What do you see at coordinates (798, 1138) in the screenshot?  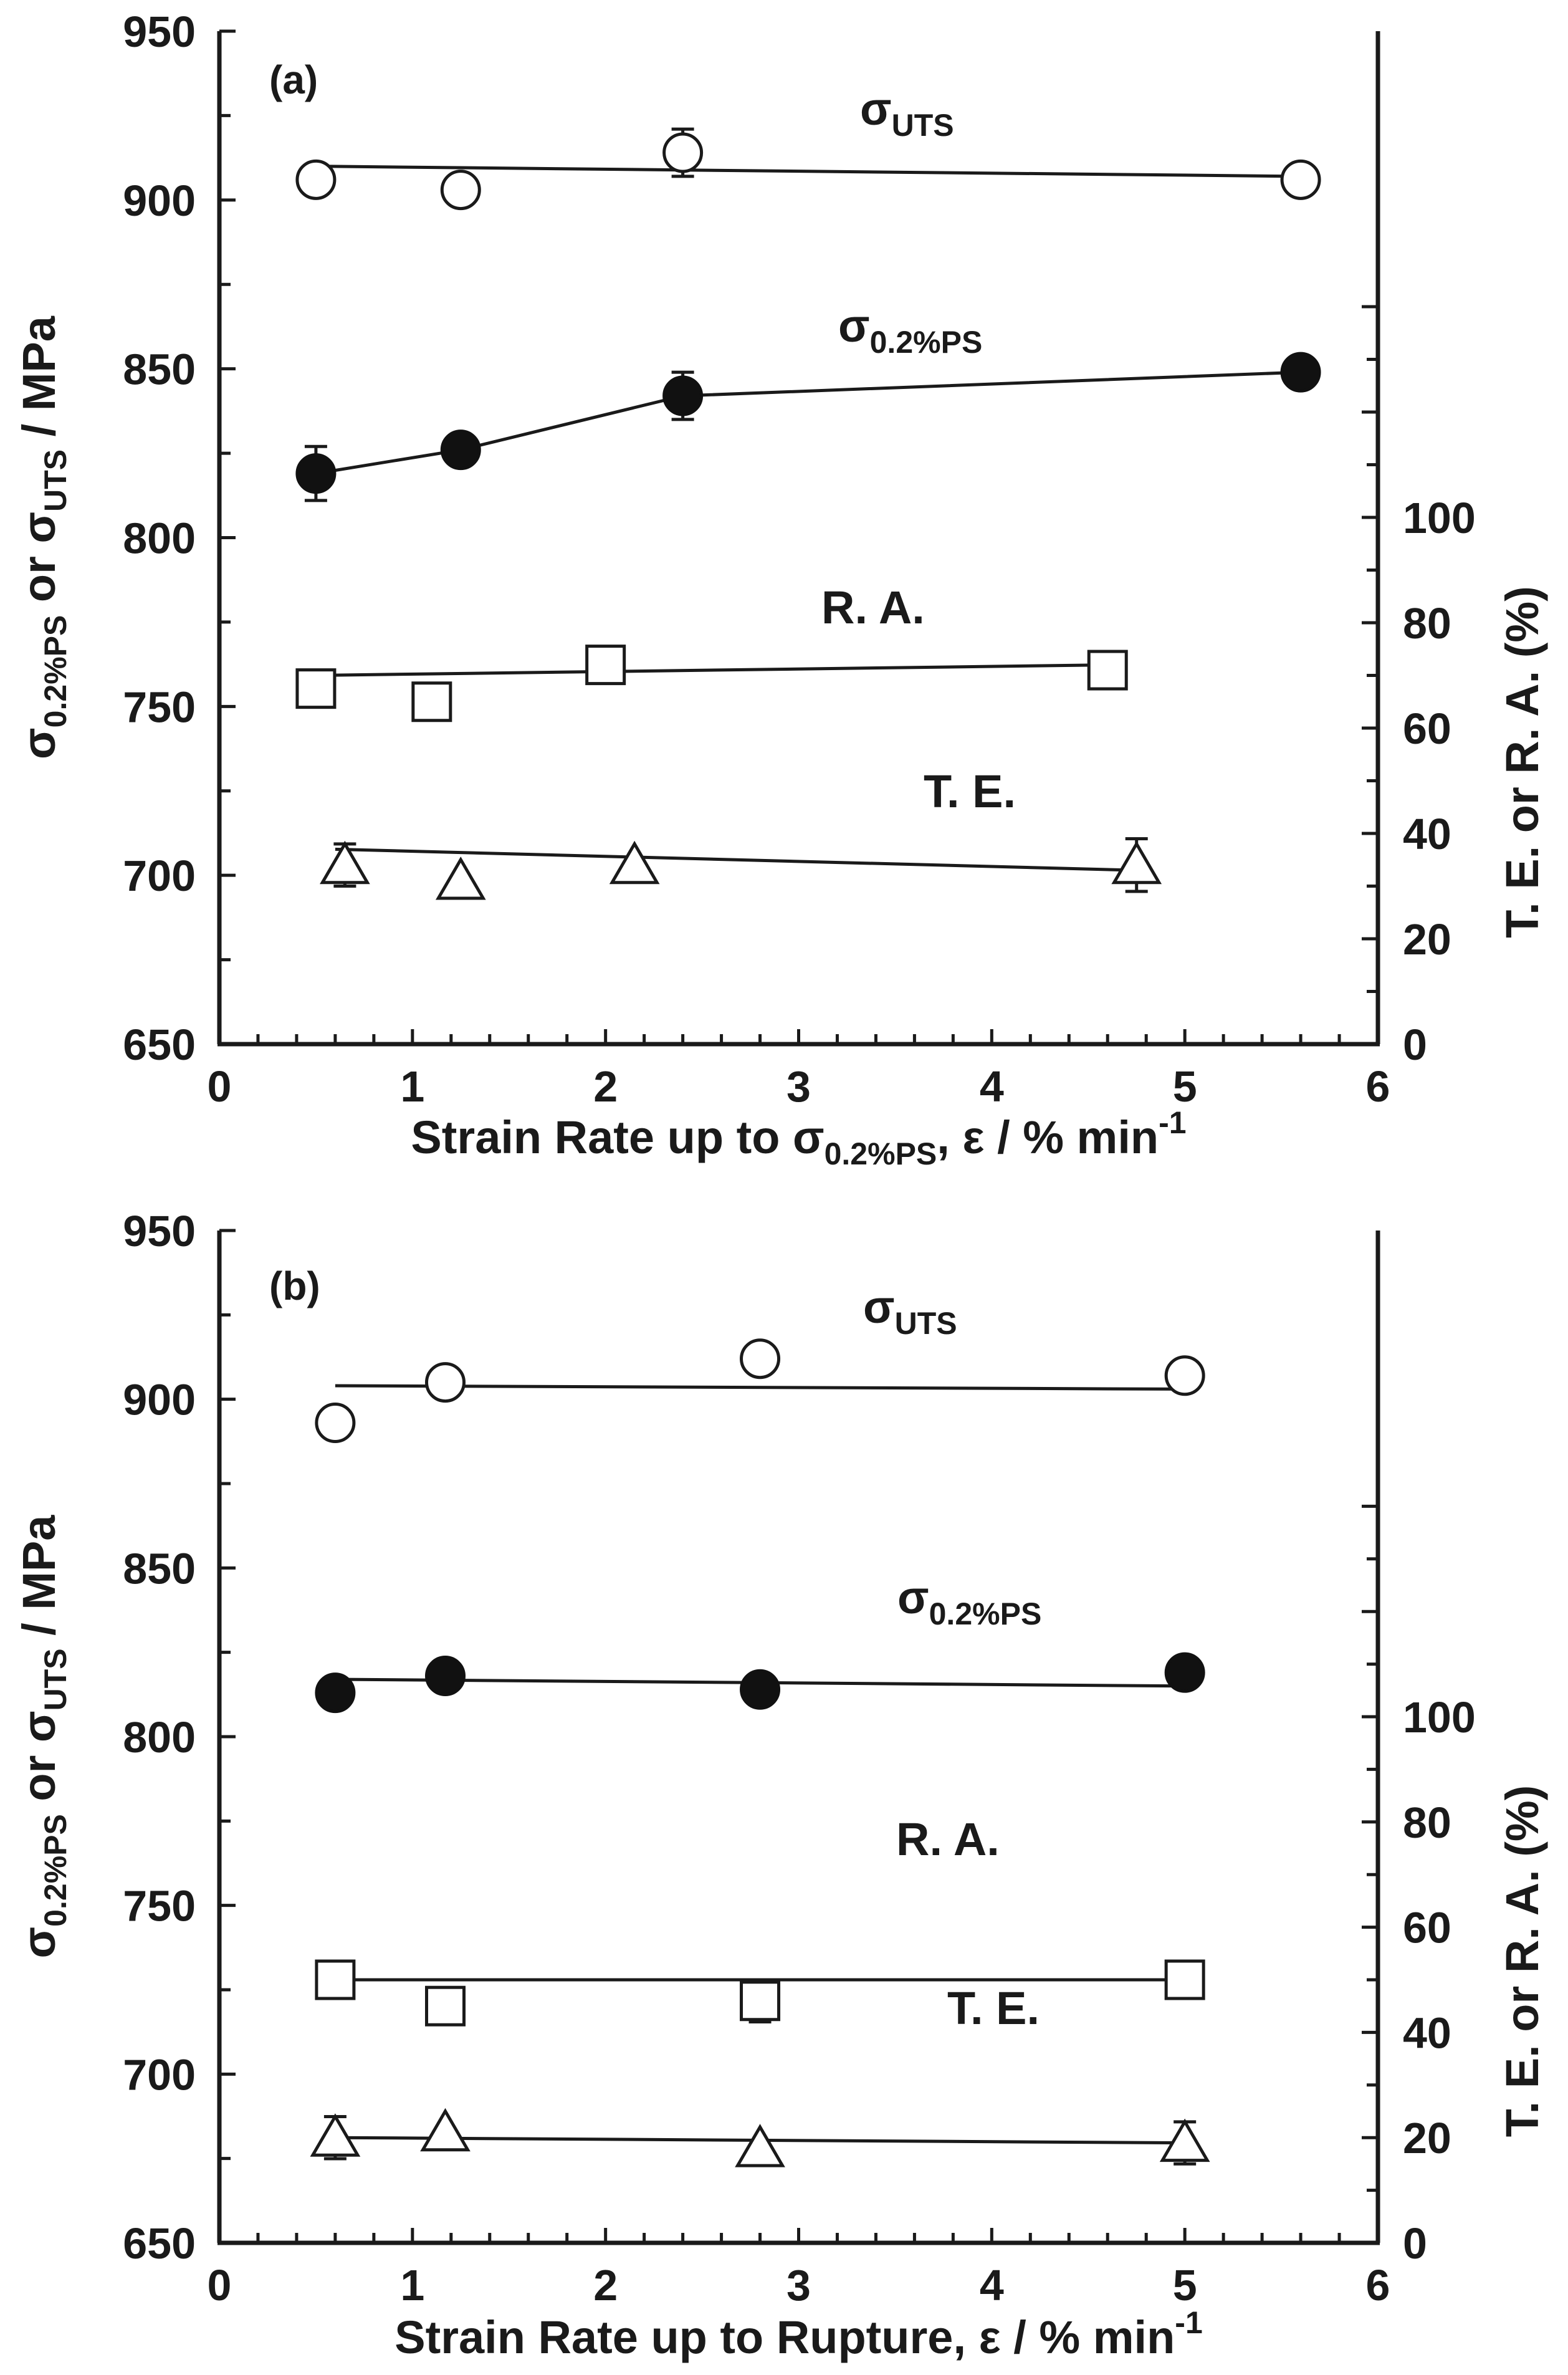 I see `x-axis-title: Strain Rate up to σ0.2%PS, ε / % min-1` at bounding box center [798, 1138].